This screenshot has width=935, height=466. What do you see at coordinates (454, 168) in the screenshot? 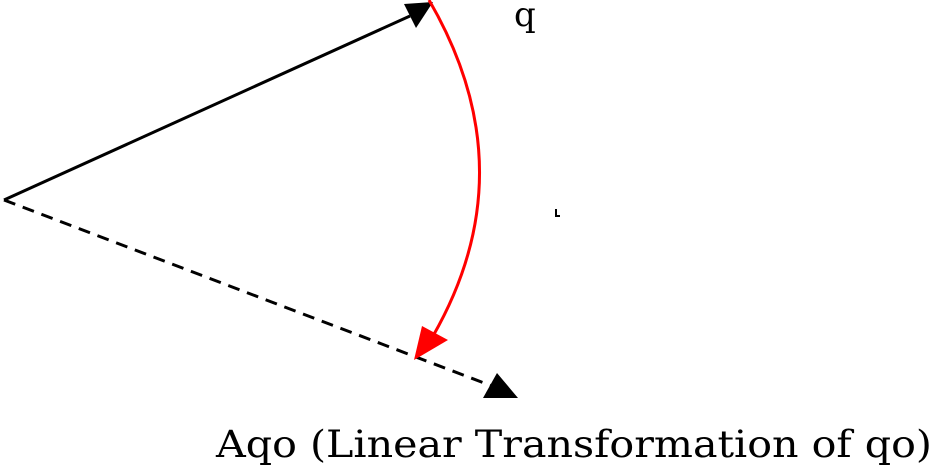
I see `rotation-arc-curve` at bounding box center [454, 168].